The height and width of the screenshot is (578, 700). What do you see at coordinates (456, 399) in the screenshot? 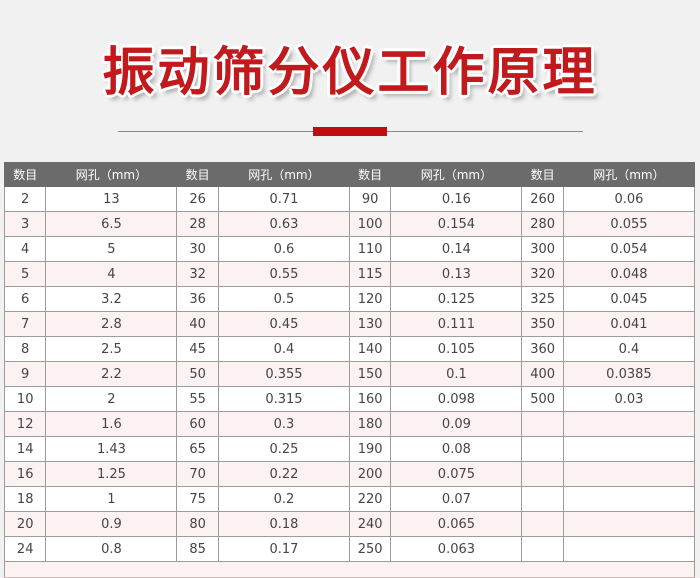
I see `table-cell: 0.098` at bounding box center [456, 399].